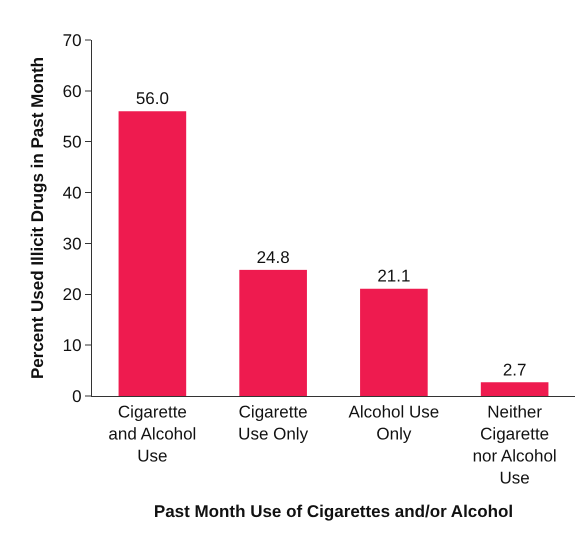 This screenshot has width=587, height=546. I want to click on y-tick-label: 40, so click(72, 193).